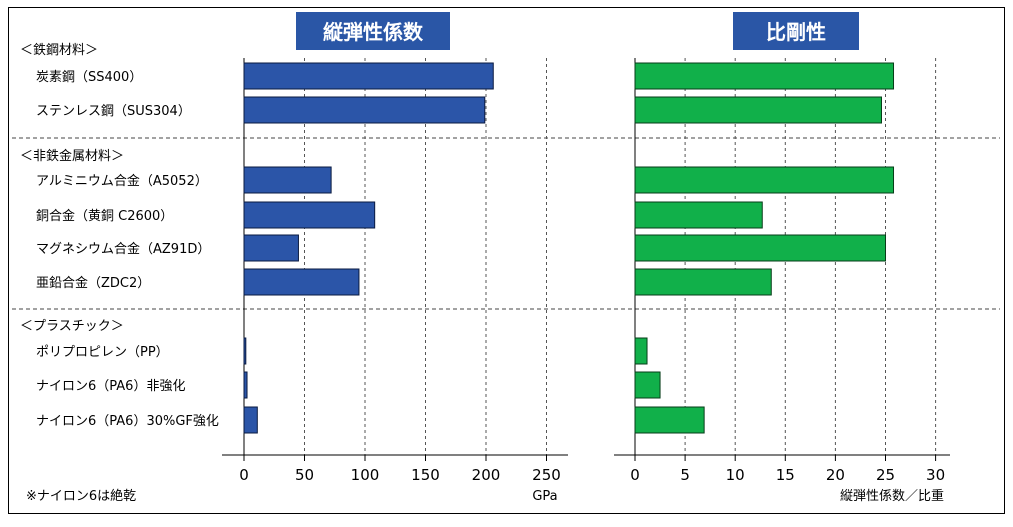  I want to click on category-label: マグネシウム合金（AZ91D）, so click(123, 249).